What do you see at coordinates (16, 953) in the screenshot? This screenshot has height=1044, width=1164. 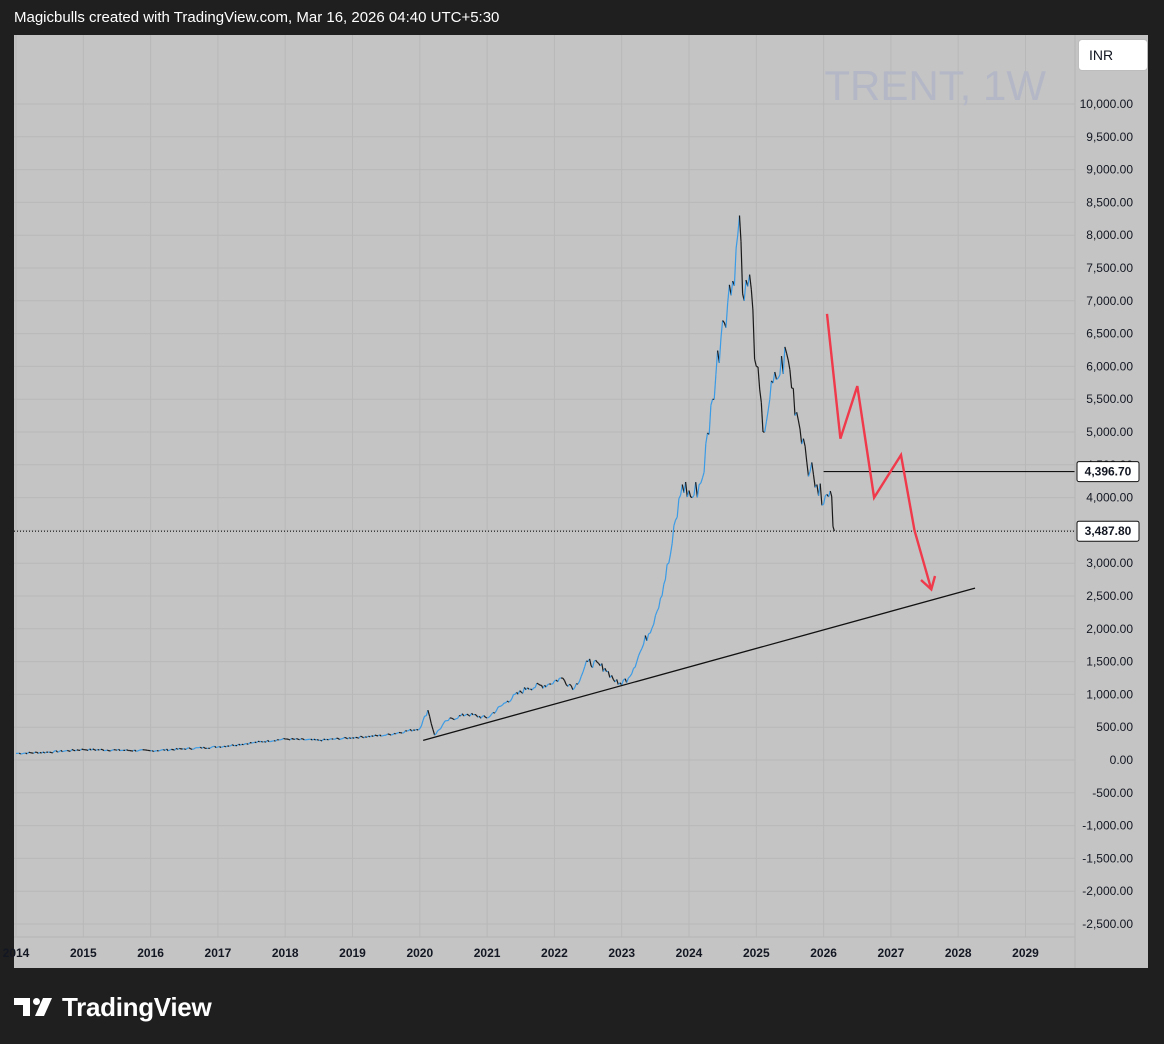 I see `x-tick-label: 2014` at bounding box center [16, 953].